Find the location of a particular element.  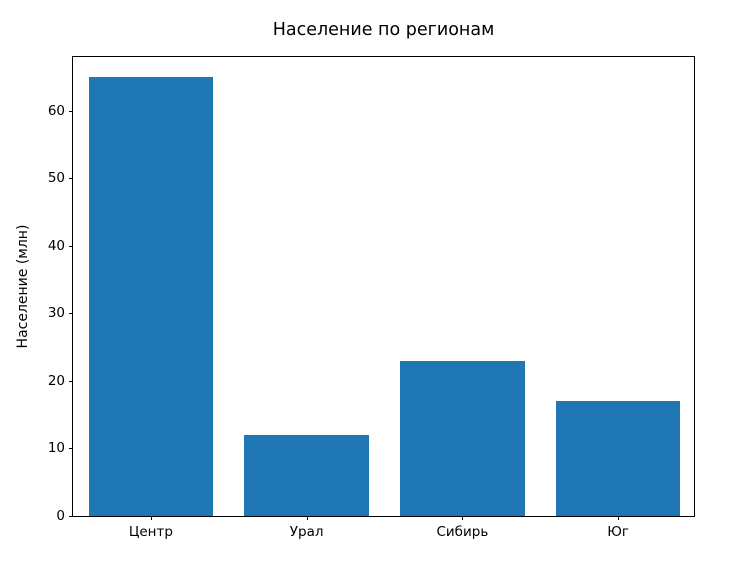

bar-Урал is located at coordinates (306, 475).